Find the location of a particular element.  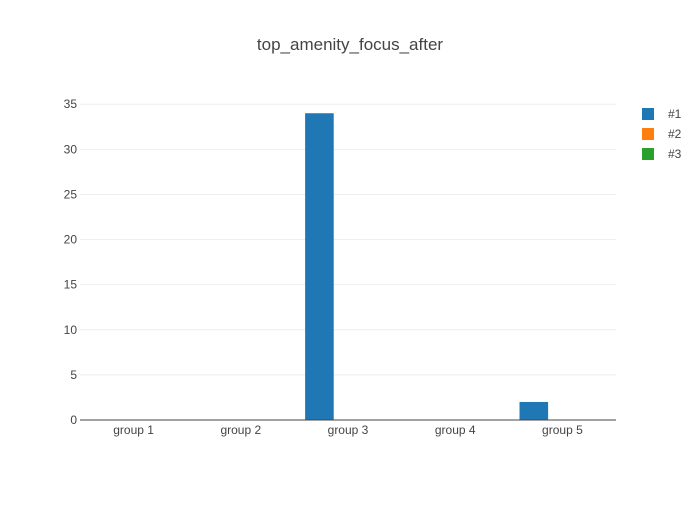

legend-label: #2 is located at coordinates (675, 134).